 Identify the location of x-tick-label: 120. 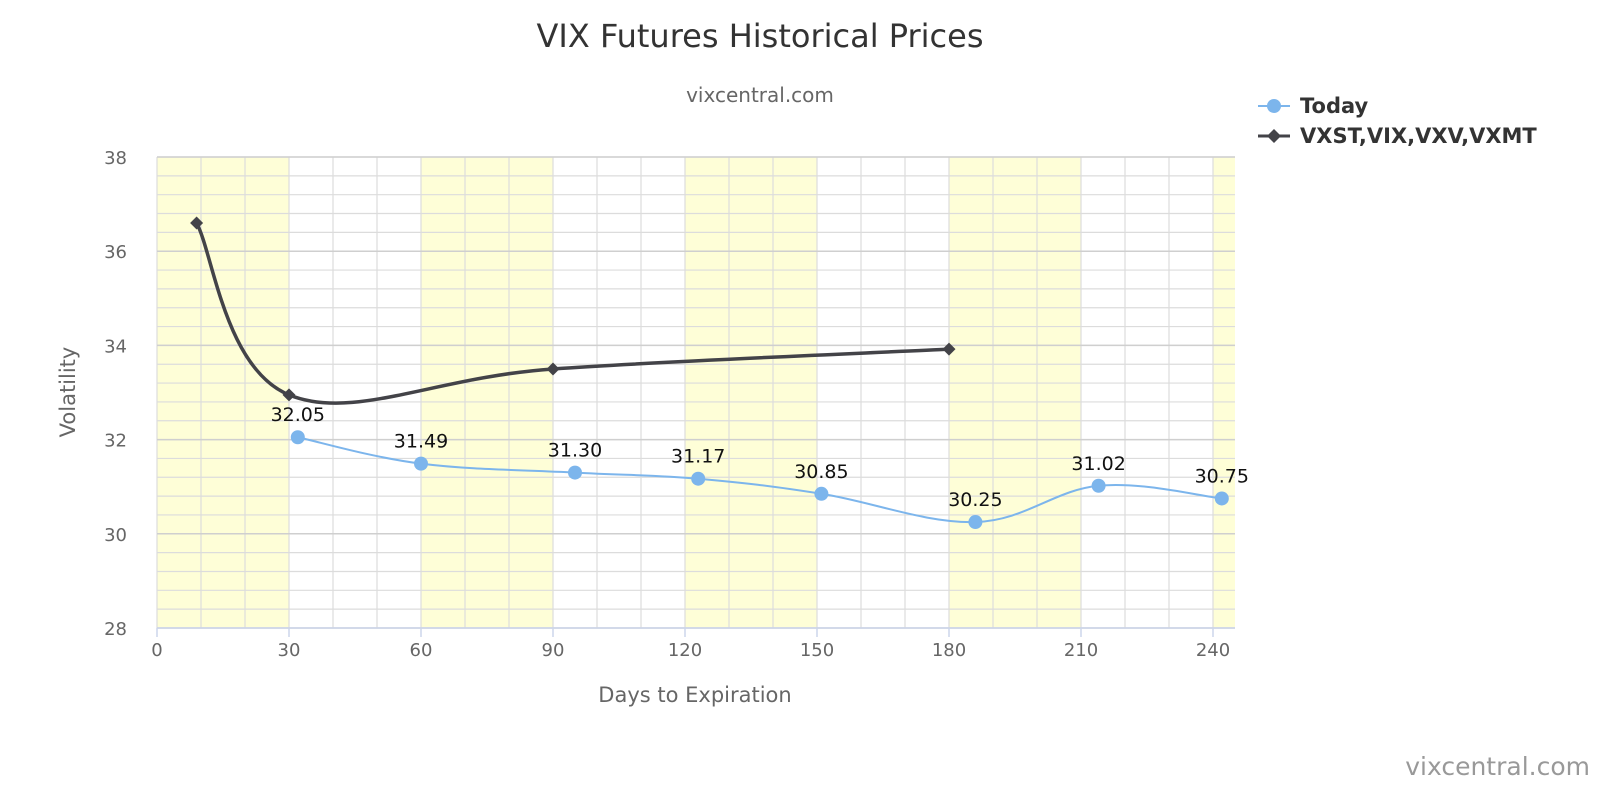
(685, 650).